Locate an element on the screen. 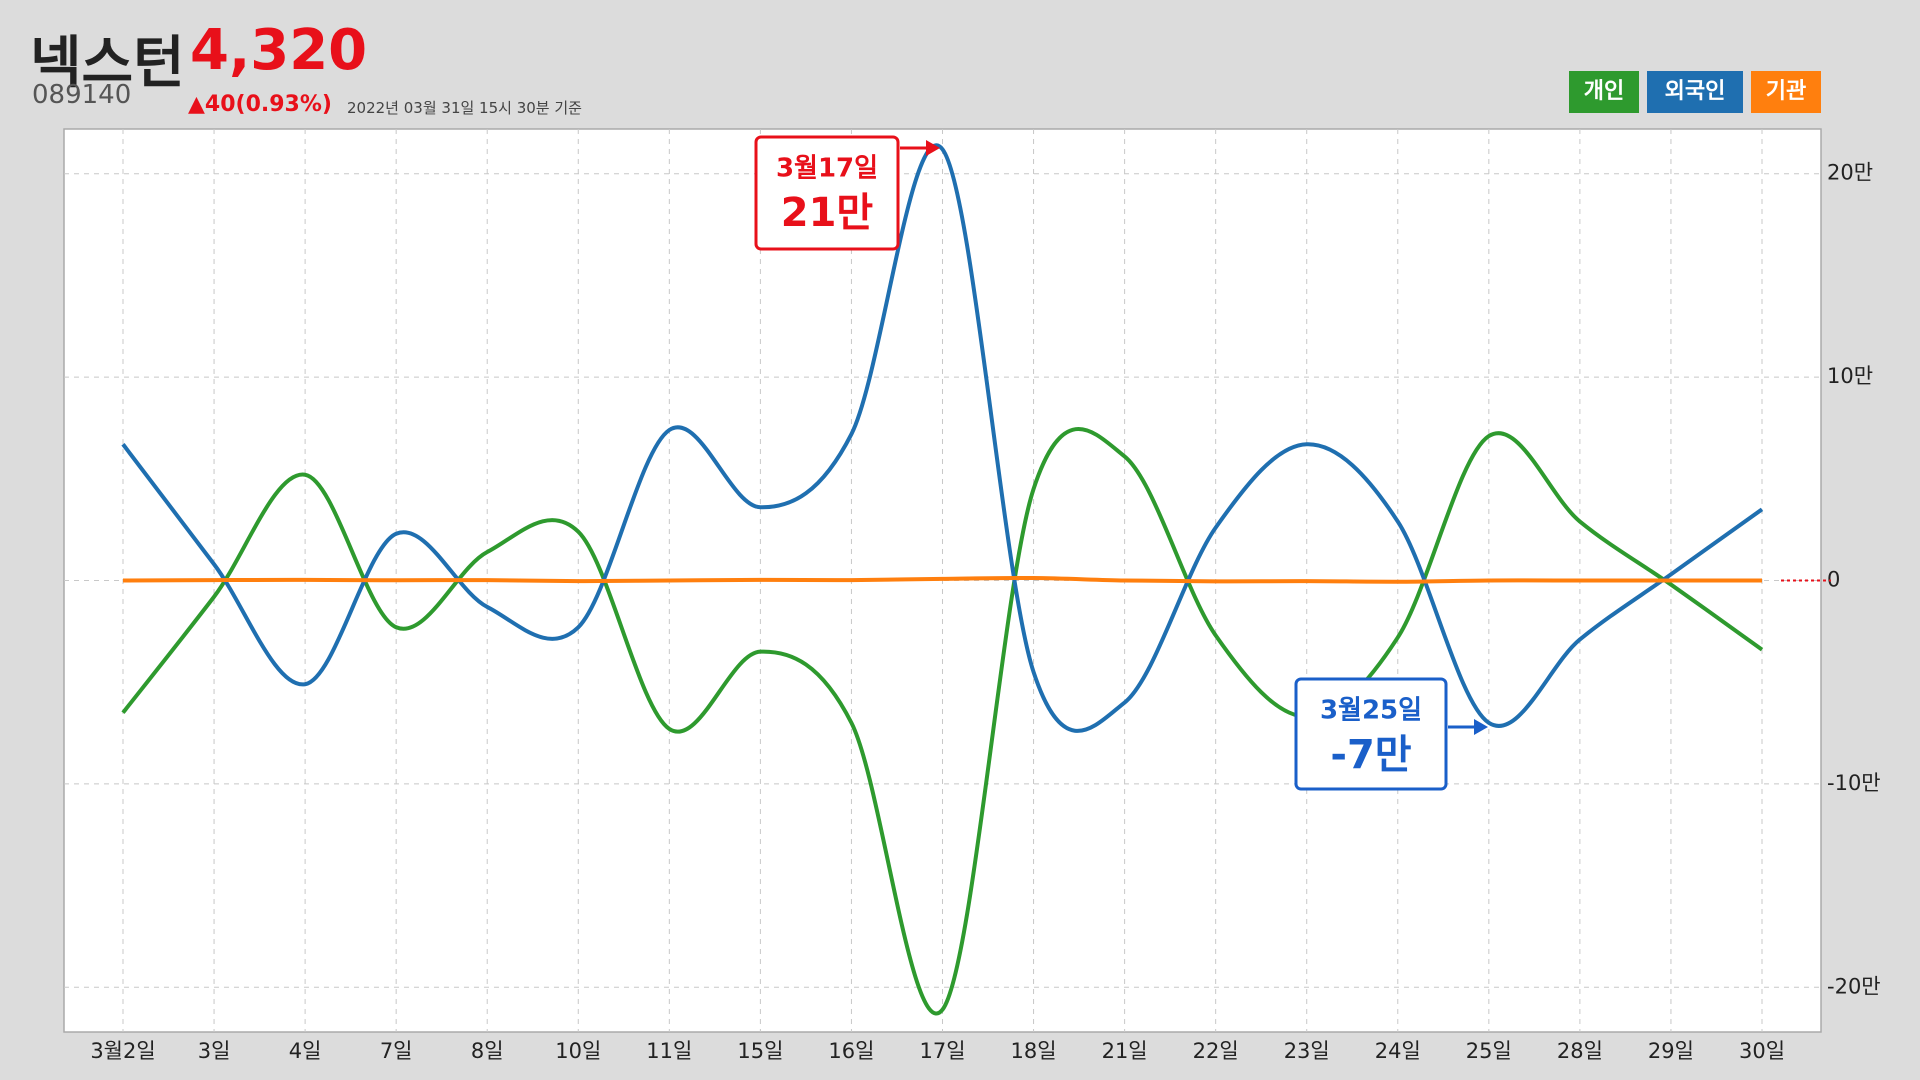 The height and width of the screenshot is (1080, 1920). y-tick-label: -10만 is located at coordinates (1854, 783).